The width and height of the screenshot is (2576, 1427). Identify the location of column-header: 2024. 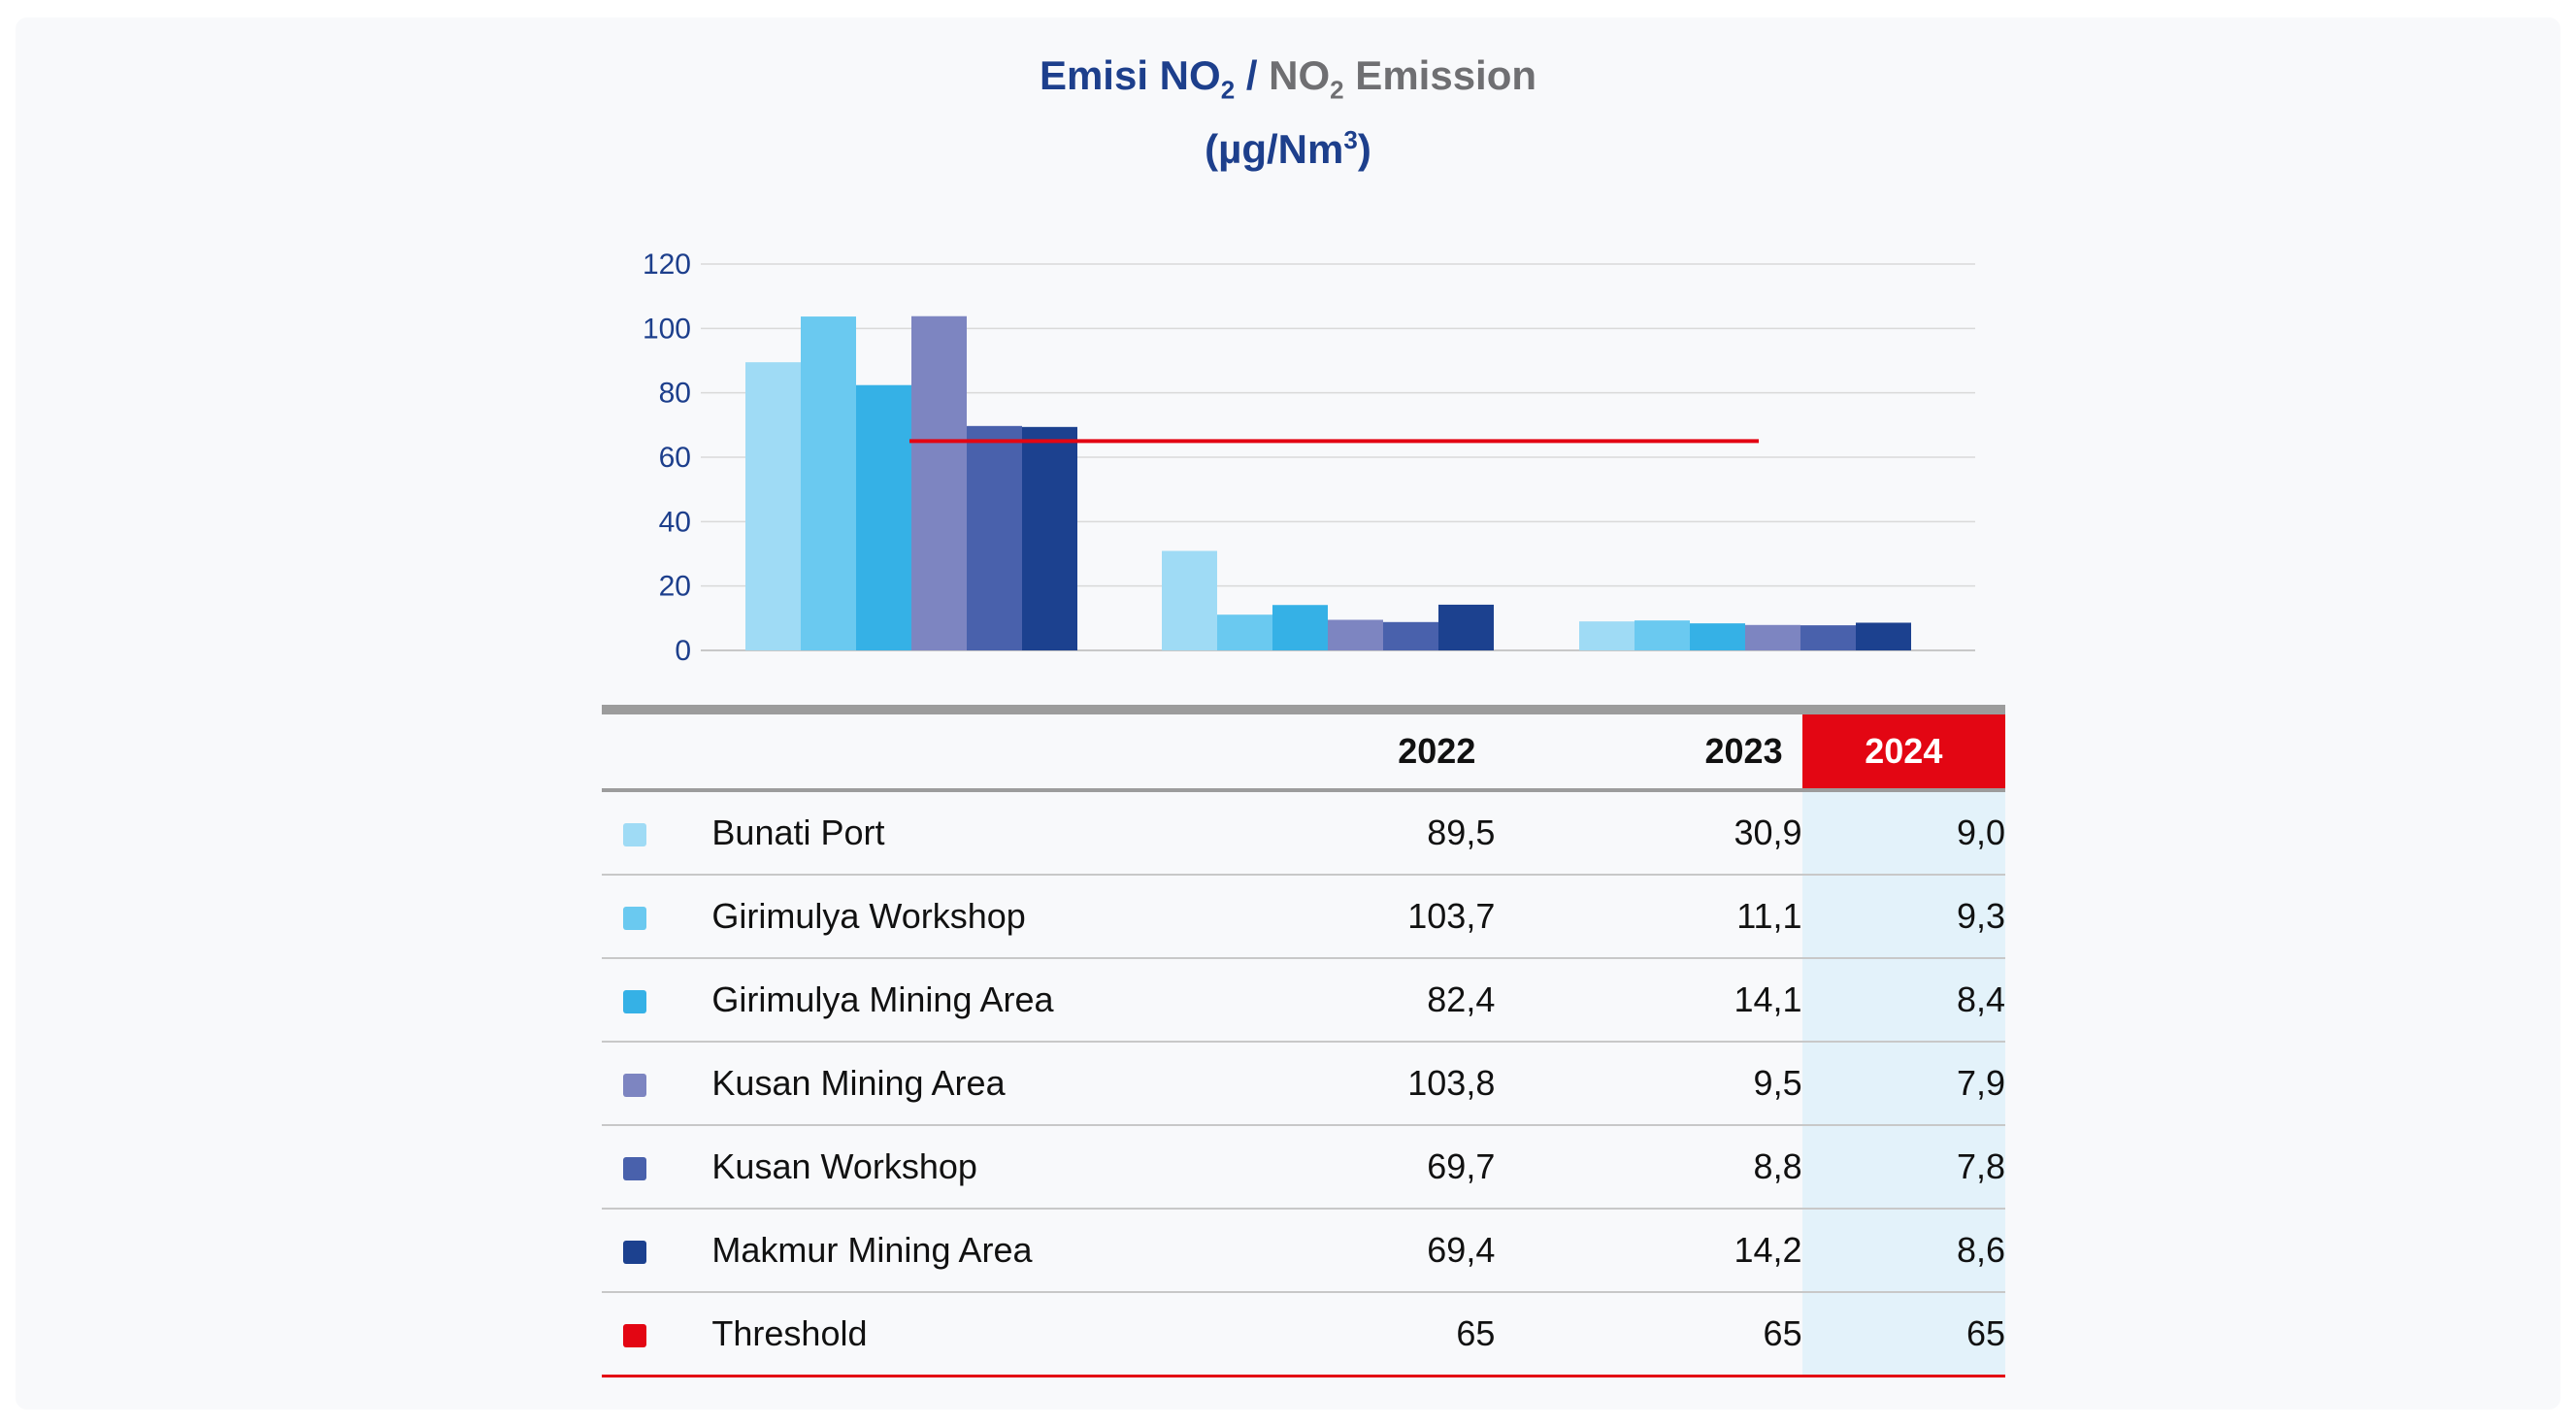
(1903, 751).